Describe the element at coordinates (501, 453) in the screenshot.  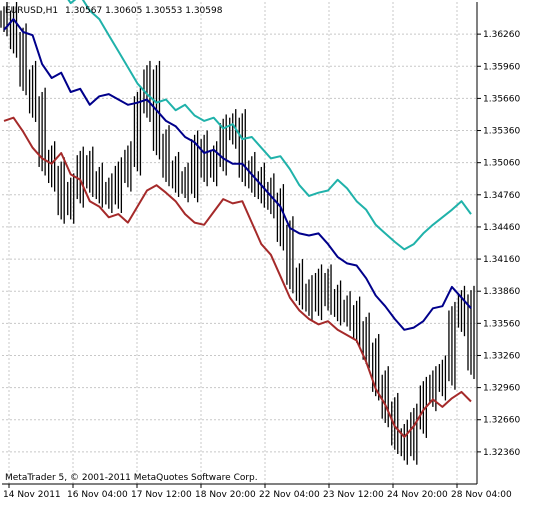
I see `y-tick-label: 1.32360` at that location.